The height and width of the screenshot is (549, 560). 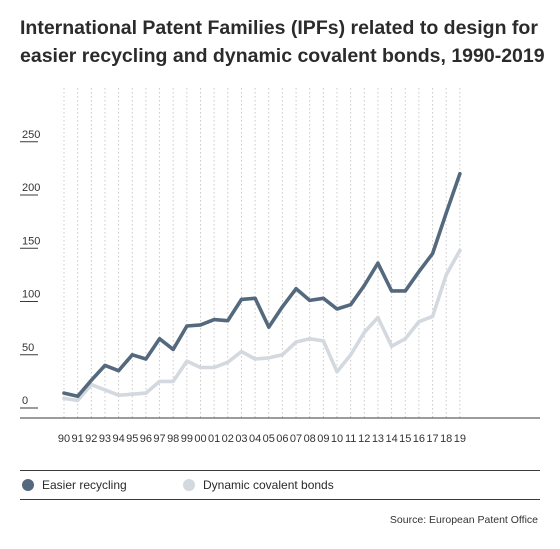 What do you see at coordinates (31, 188) in the screenshot?
I see `y-tick-label: 200` at bounding box center [31, 188].